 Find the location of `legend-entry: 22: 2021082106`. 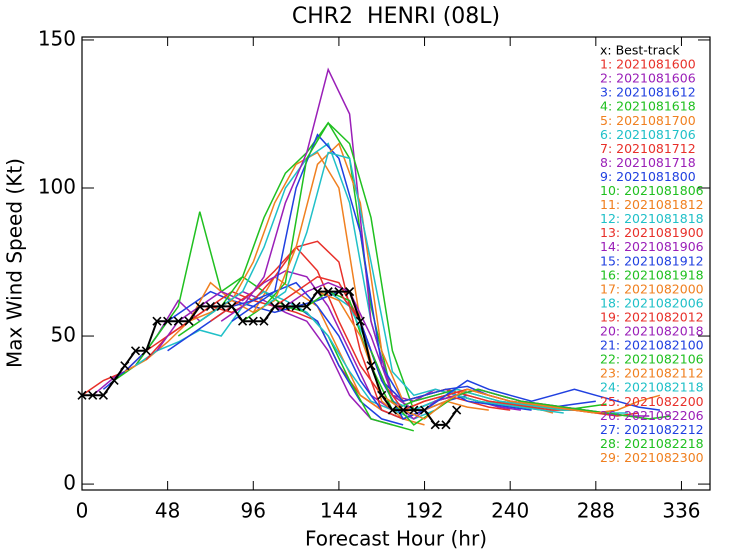

legend-entry: 22: 2021082106 is located at coordinates (652, 359).